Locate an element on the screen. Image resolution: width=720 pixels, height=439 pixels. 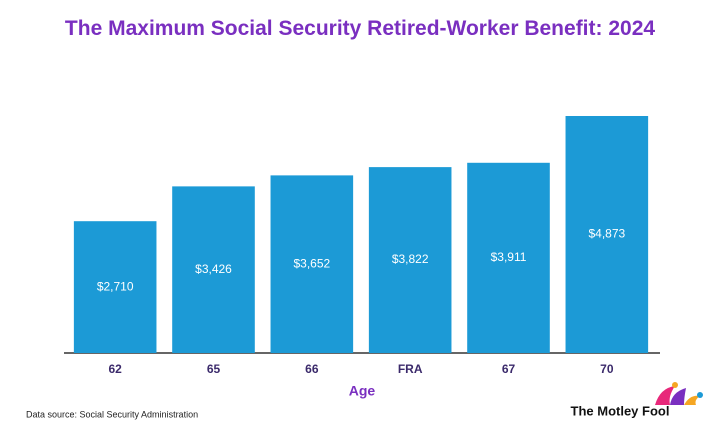
value-label: $4,873 is located at coordinates (606, 234).